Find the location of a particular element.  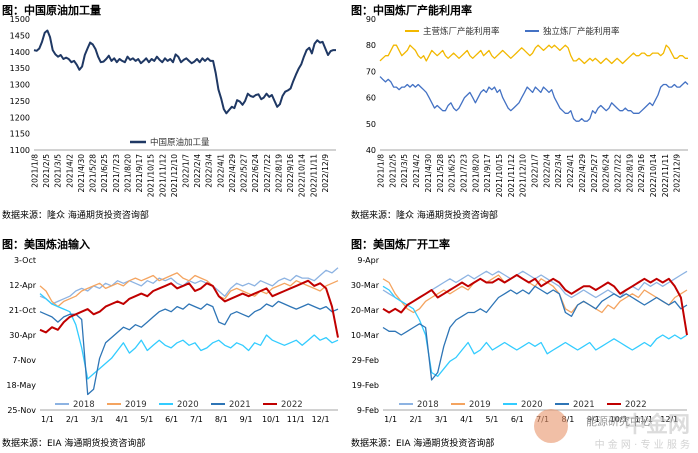

x-tick-label: 10/1 is located at coordinates (619, 419).